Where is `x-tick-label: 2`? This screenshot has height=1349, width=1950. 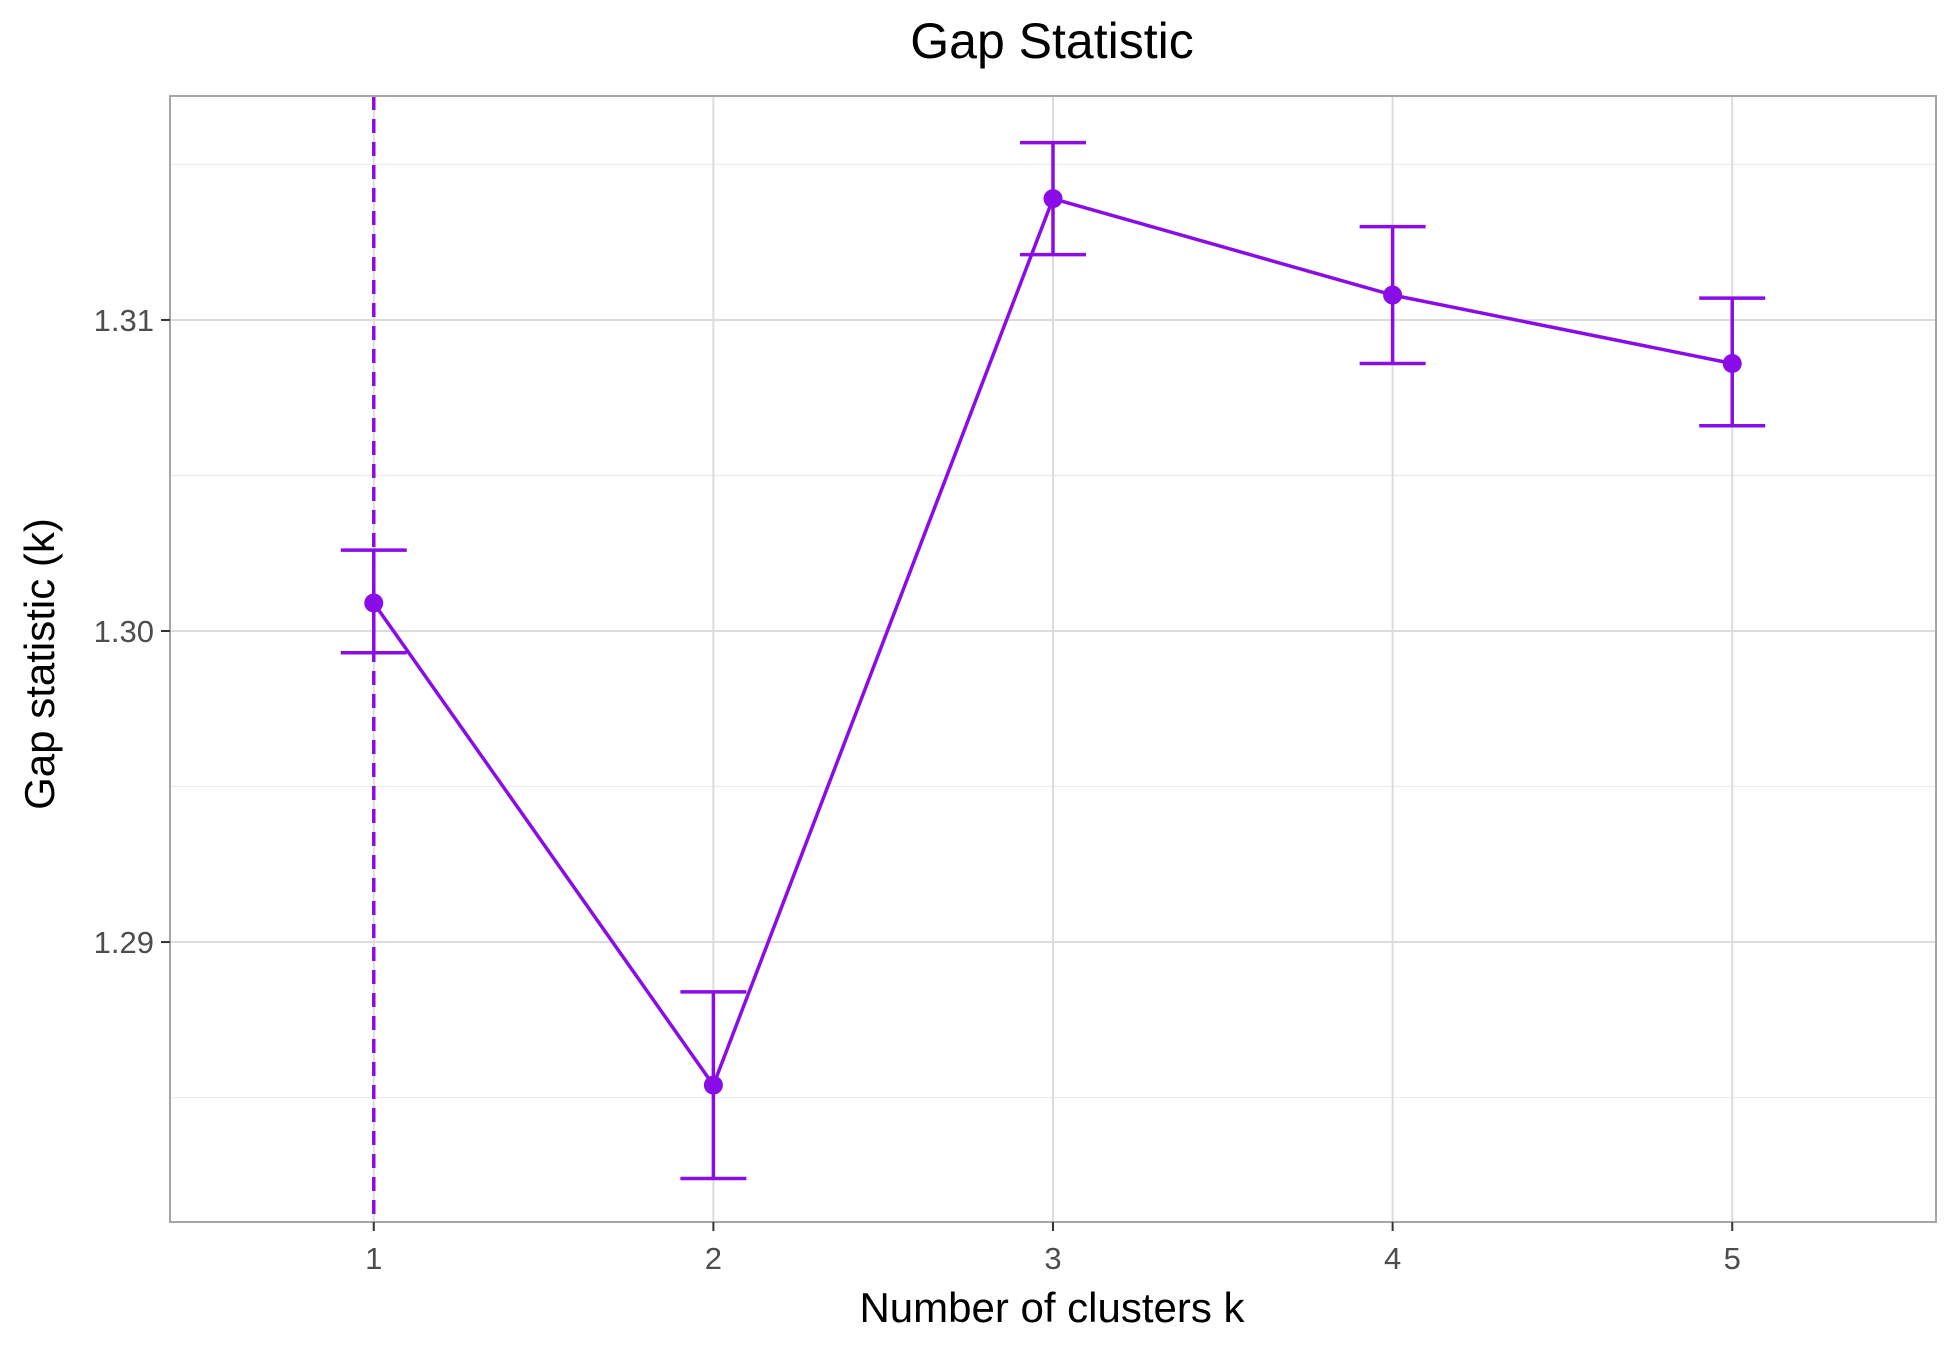
x-tick-label: 2 is located at coordinates (713, 1258).